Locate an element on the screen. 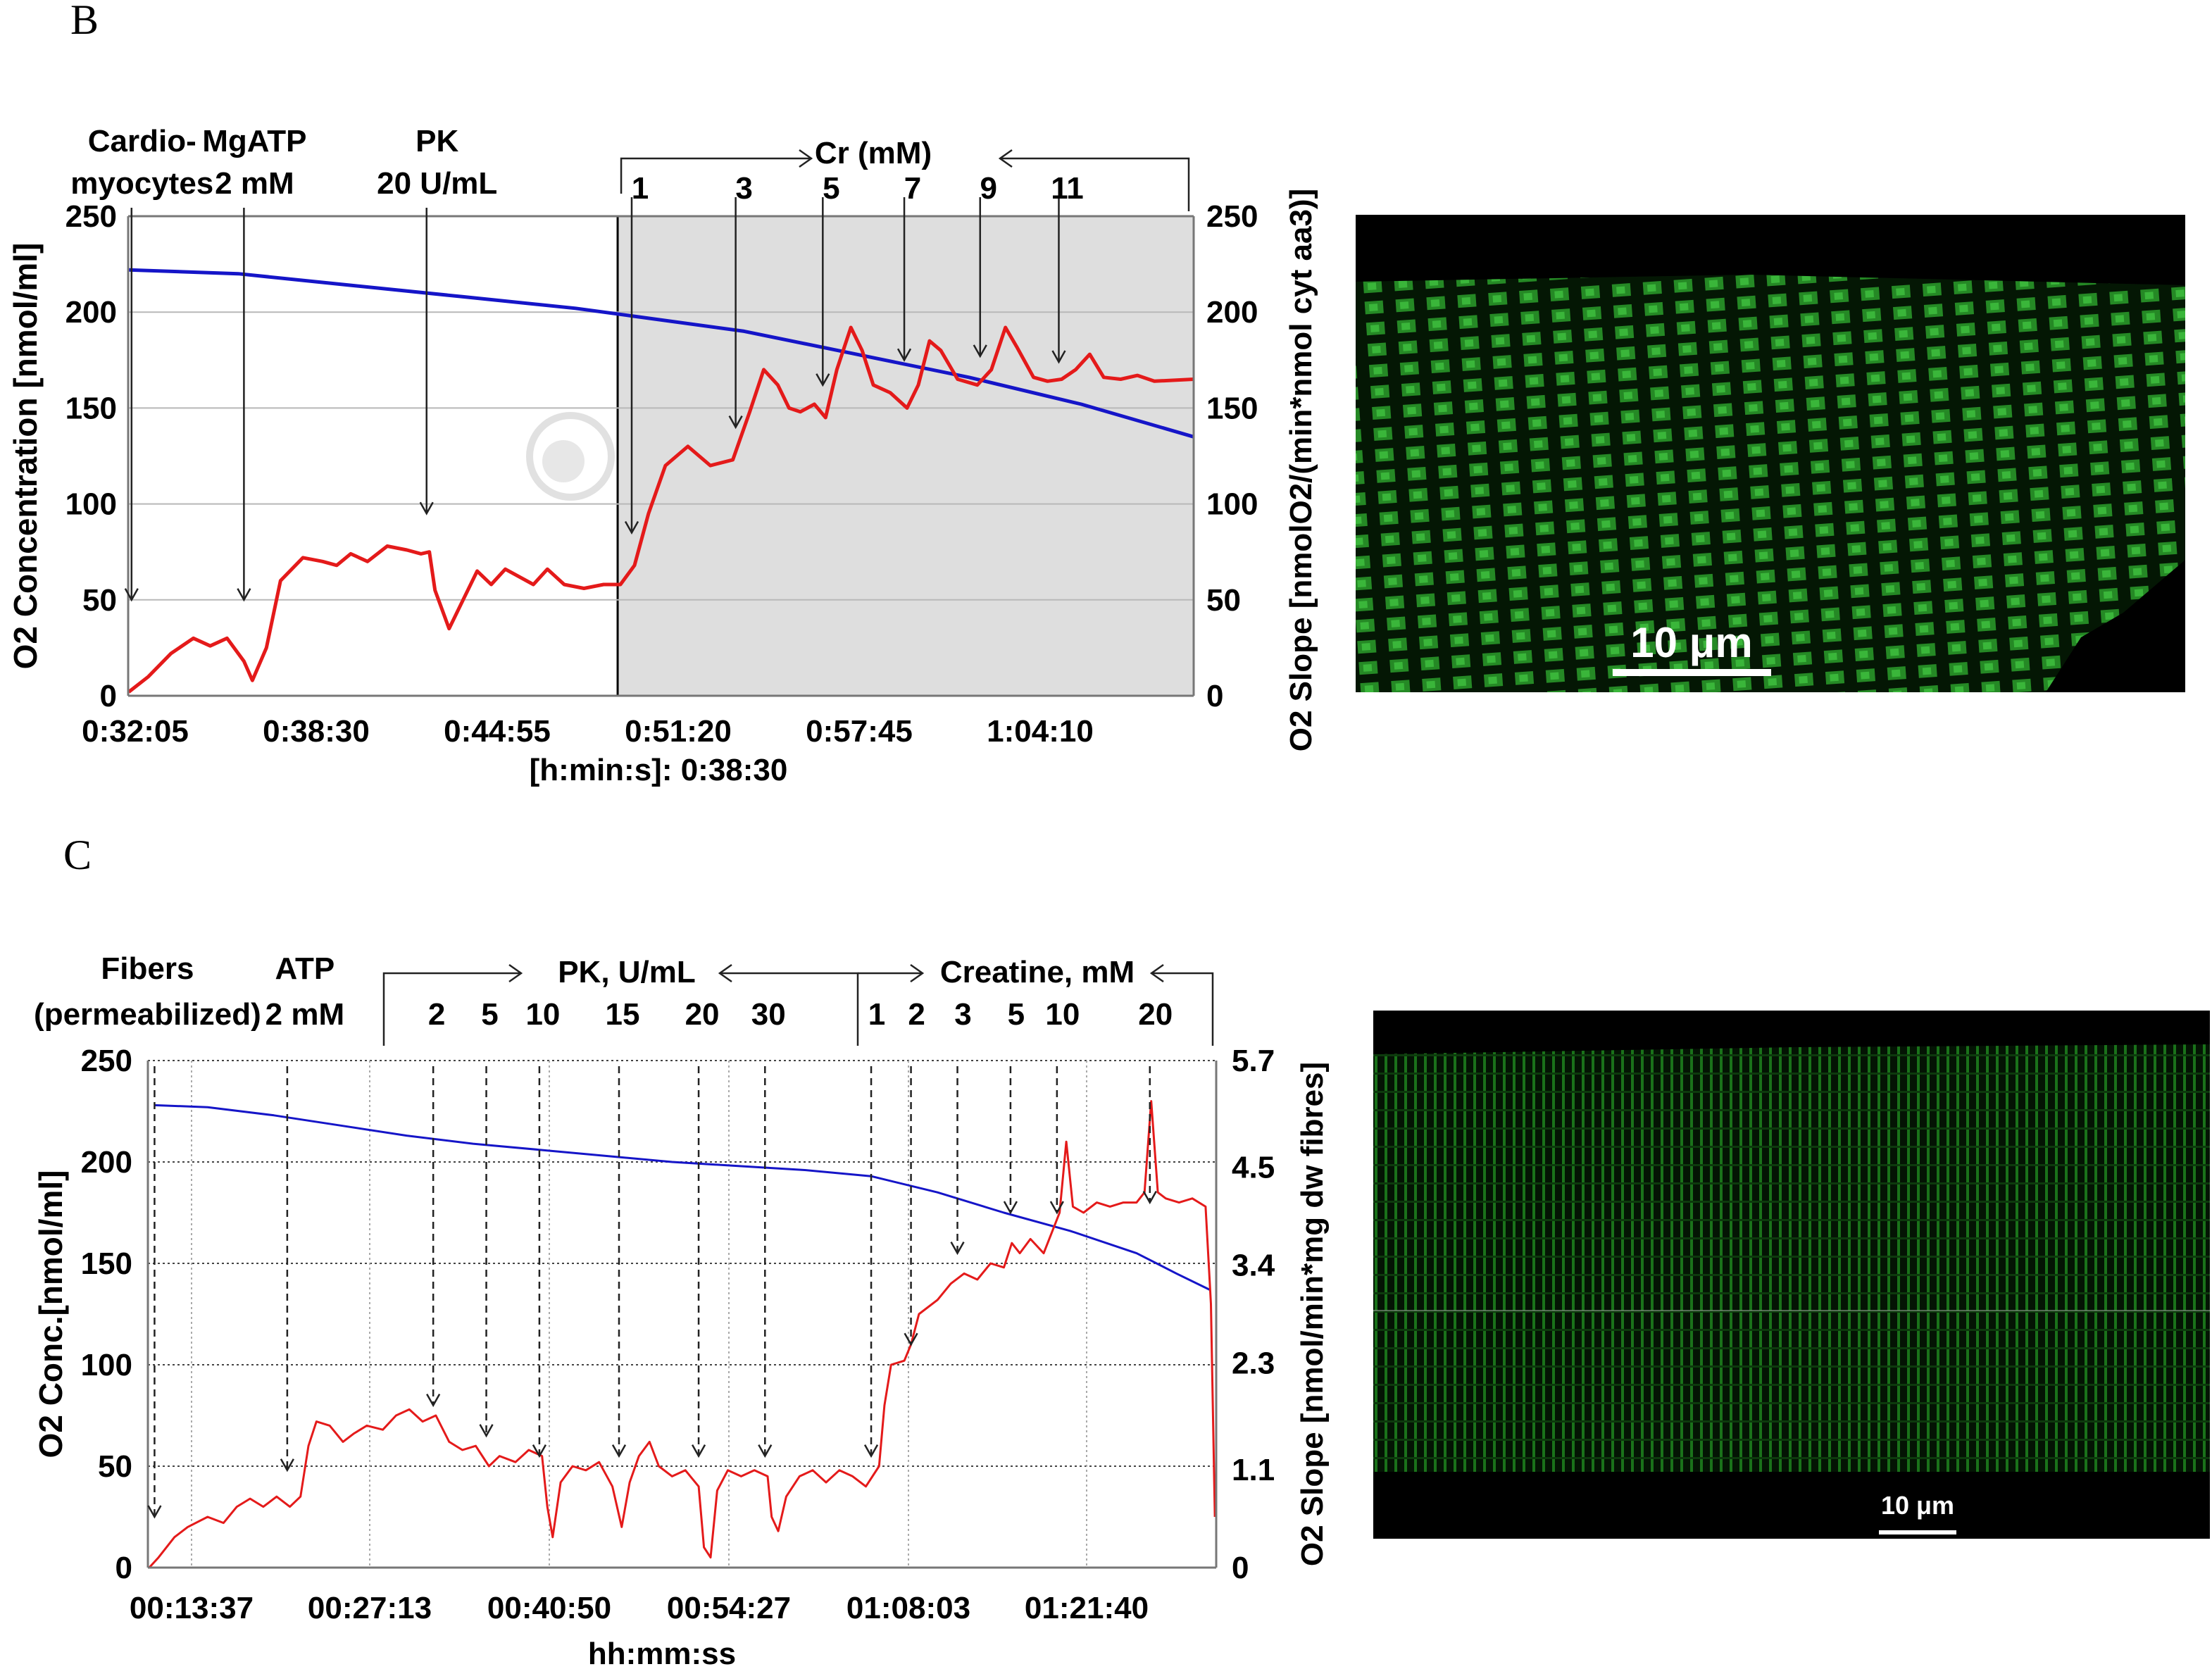  x-tick-label: 0:57:45 is located at coordinates (859, 732).